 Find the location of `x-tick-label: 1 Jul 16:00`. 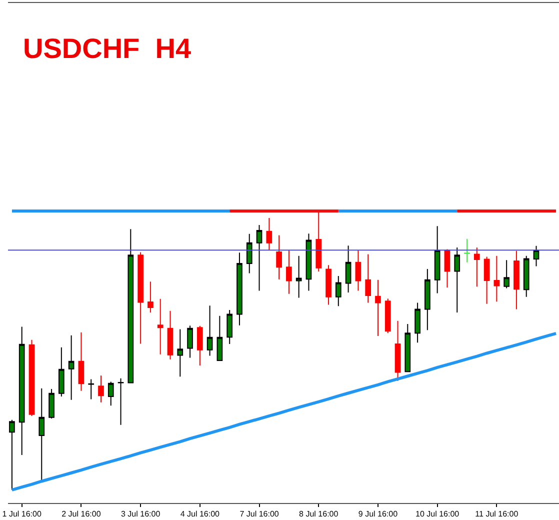

x-tick-label: 1 Jul 16:00 is located at coordinates (22, 514).